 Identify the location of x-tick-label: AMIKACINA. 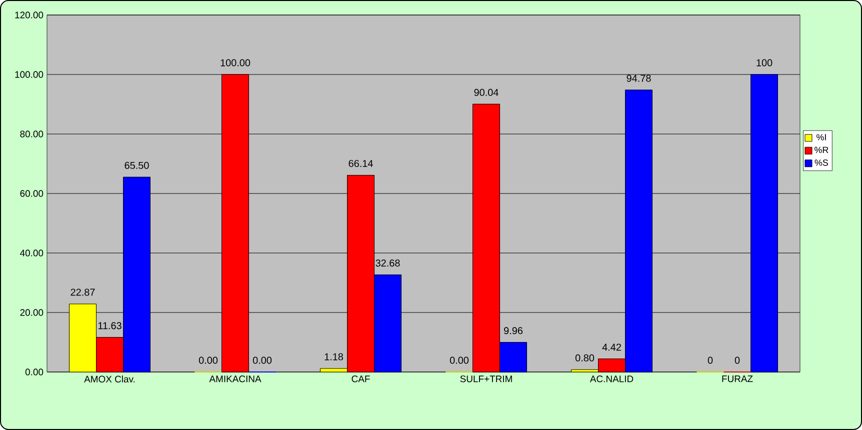
(235, 379).